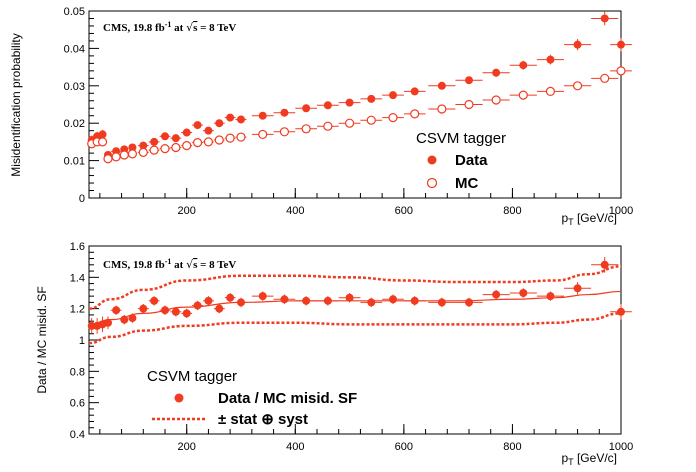  I want to click on top-y-tick-label: 0, so click(82, 199).